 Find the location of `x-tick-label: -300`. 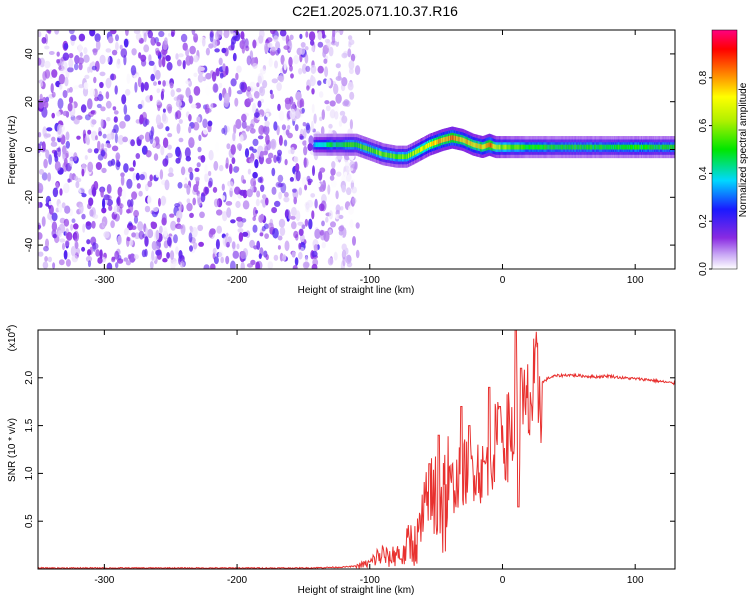

x-tick-label: -300 is located at coordinates (104, 280).